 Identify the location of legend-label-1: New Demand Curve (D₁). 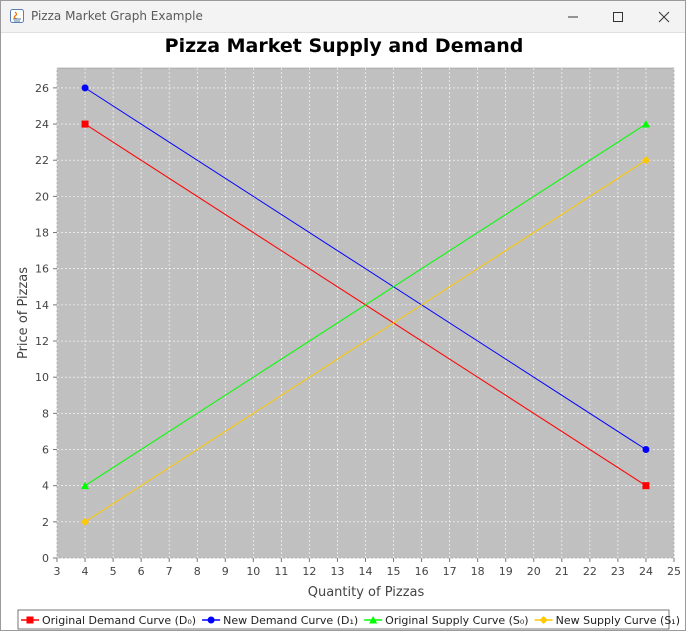
(290, 620).